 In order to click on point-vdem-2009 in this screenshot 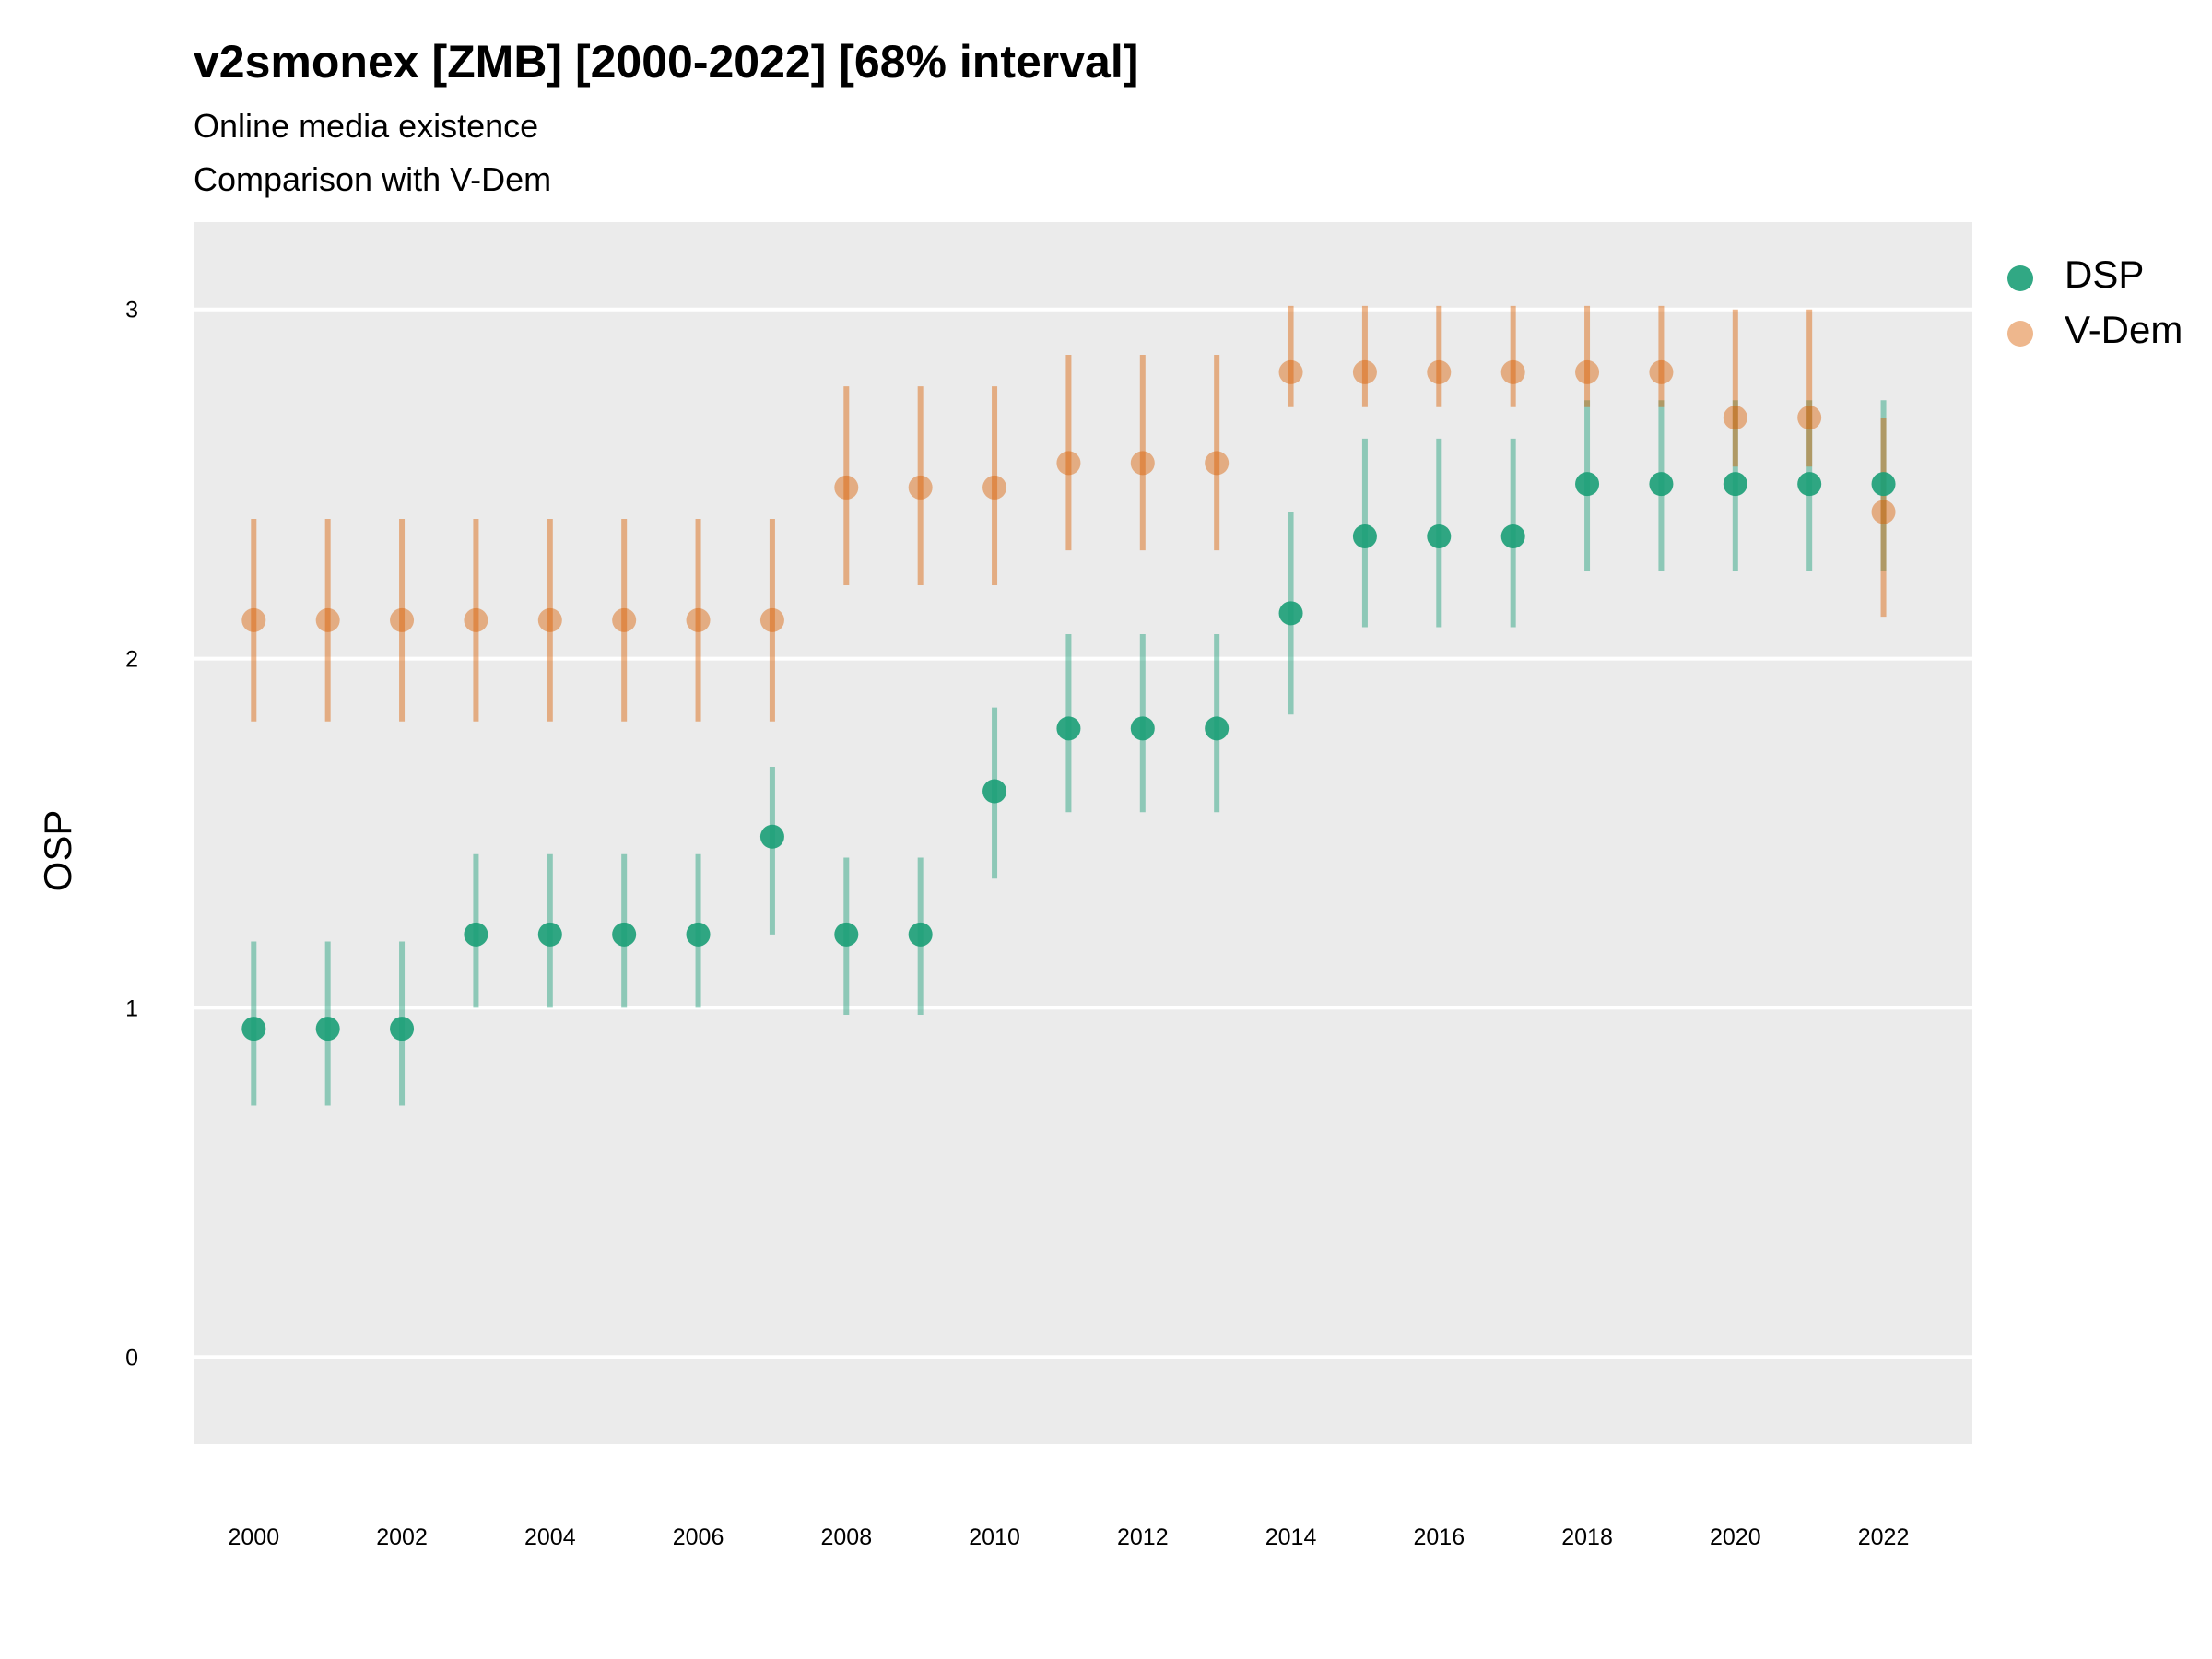, I will do `click(920, 487)`.